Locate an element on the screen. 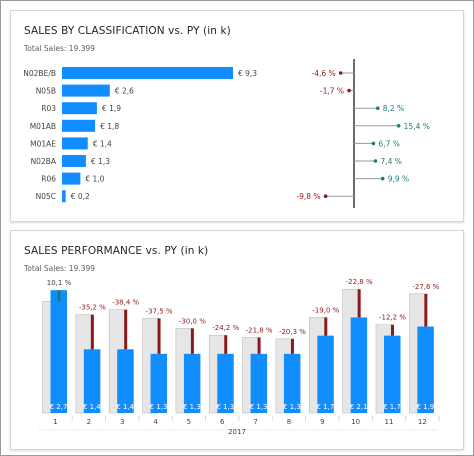 Image resolution: width=474 pixels, height=456 pixels. performance-subtitle: Total Sales: 19.399 is located at coordinates (60, 268).